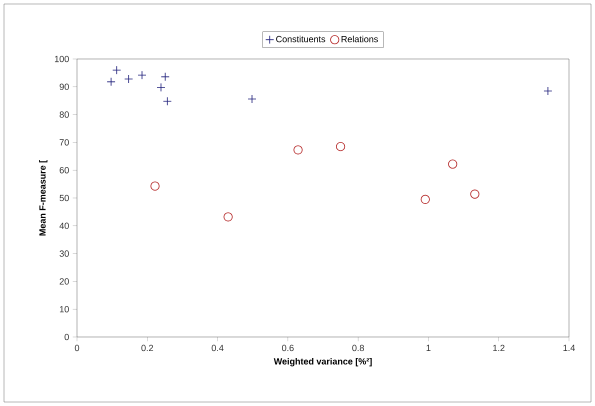  I want to click on y-tick-label: 40, so click(64, 225).